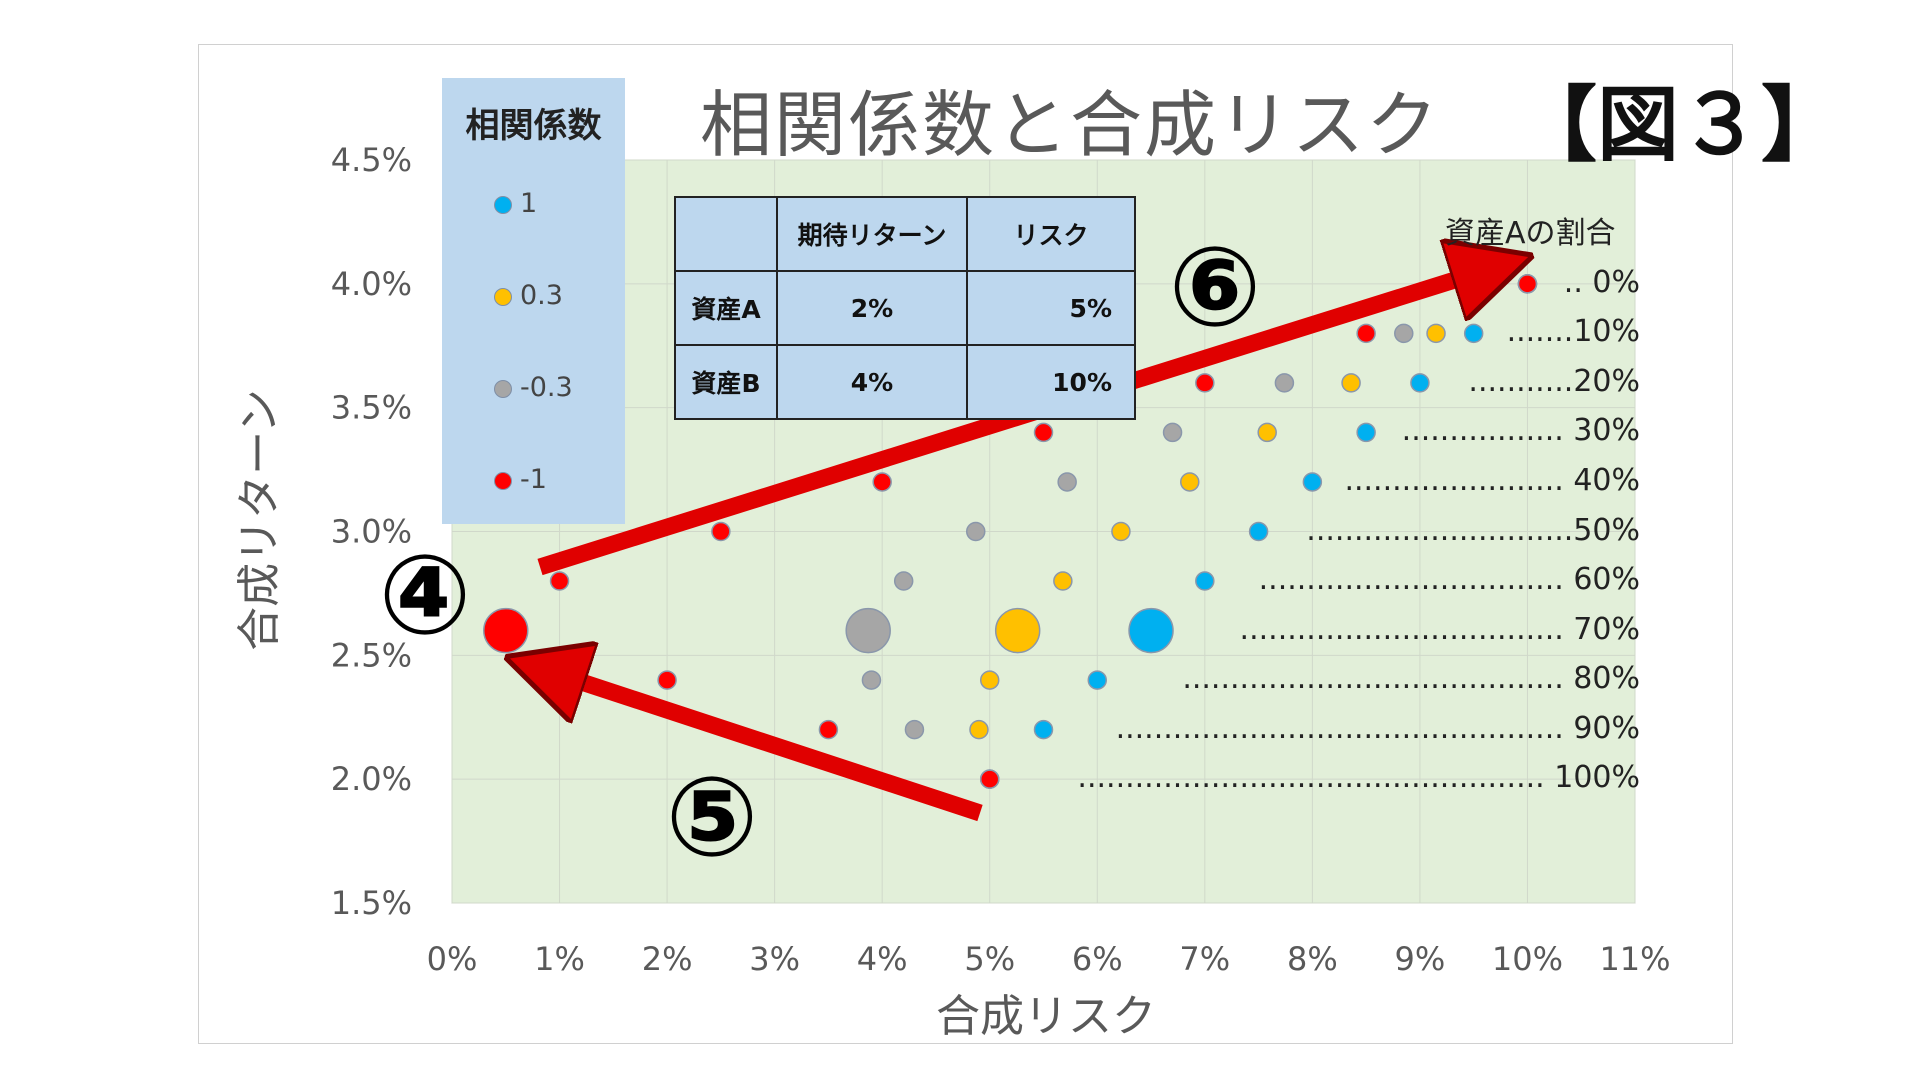 This screenshot has width=1920, height=1080. Describe the element at coordinates (1051, 234) in the screenshot. I see `table-cell: リスク` at that location.